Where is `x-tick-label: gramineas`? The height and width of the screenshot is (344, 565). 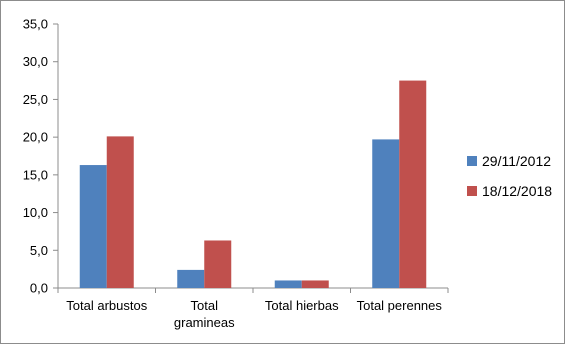
x-tick-label: gramineas is located at coordinates (204, 322).